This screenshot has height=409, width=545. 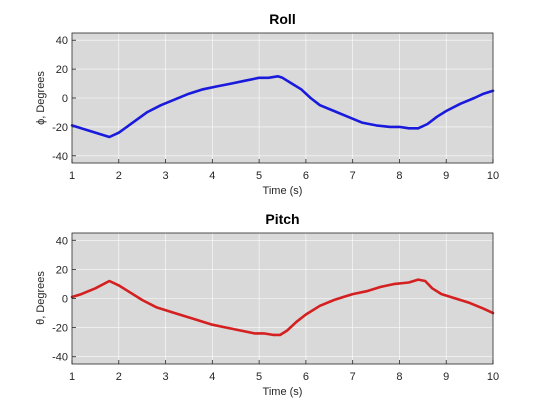 What do you see at coordinates (399, 176) in the screenshot?
I see `roll-x-tick-label: 8` at bounding box center [399, 176].